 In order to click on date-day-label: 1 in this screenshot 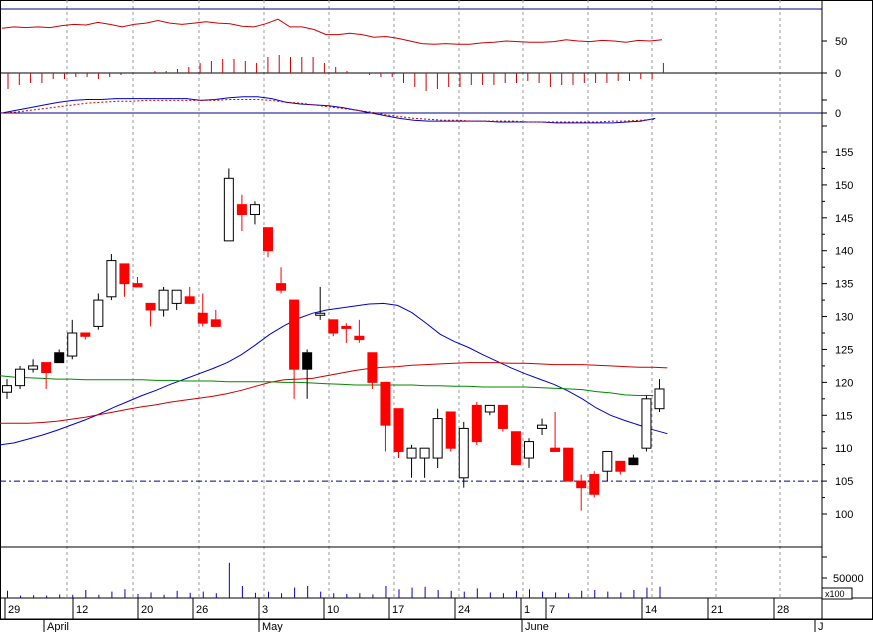, I will do `click(527, 610)`.